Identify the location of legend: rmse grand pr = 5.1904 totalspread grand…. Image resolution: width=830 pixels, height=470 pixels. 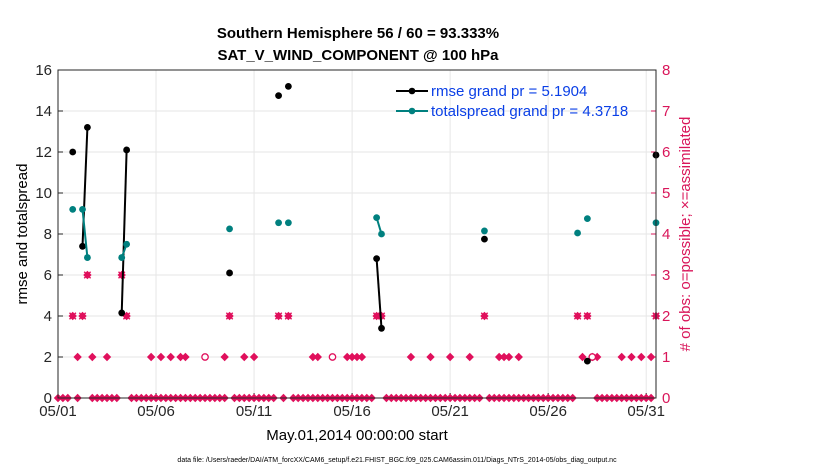
(512, 101).